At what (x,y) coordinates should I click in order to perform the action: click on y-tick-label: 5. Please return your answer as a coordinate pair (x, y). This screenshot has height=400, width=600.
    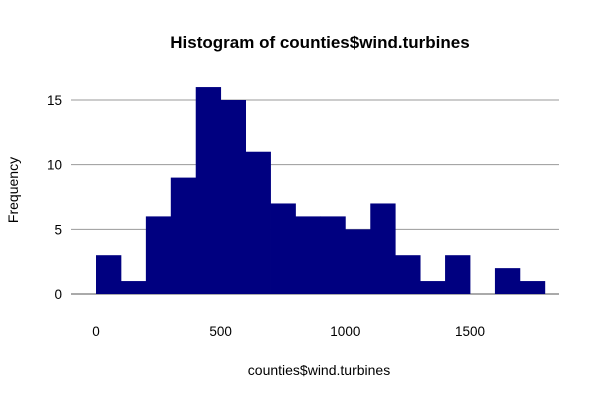
    Looking at the image, I should click on (58, 229).